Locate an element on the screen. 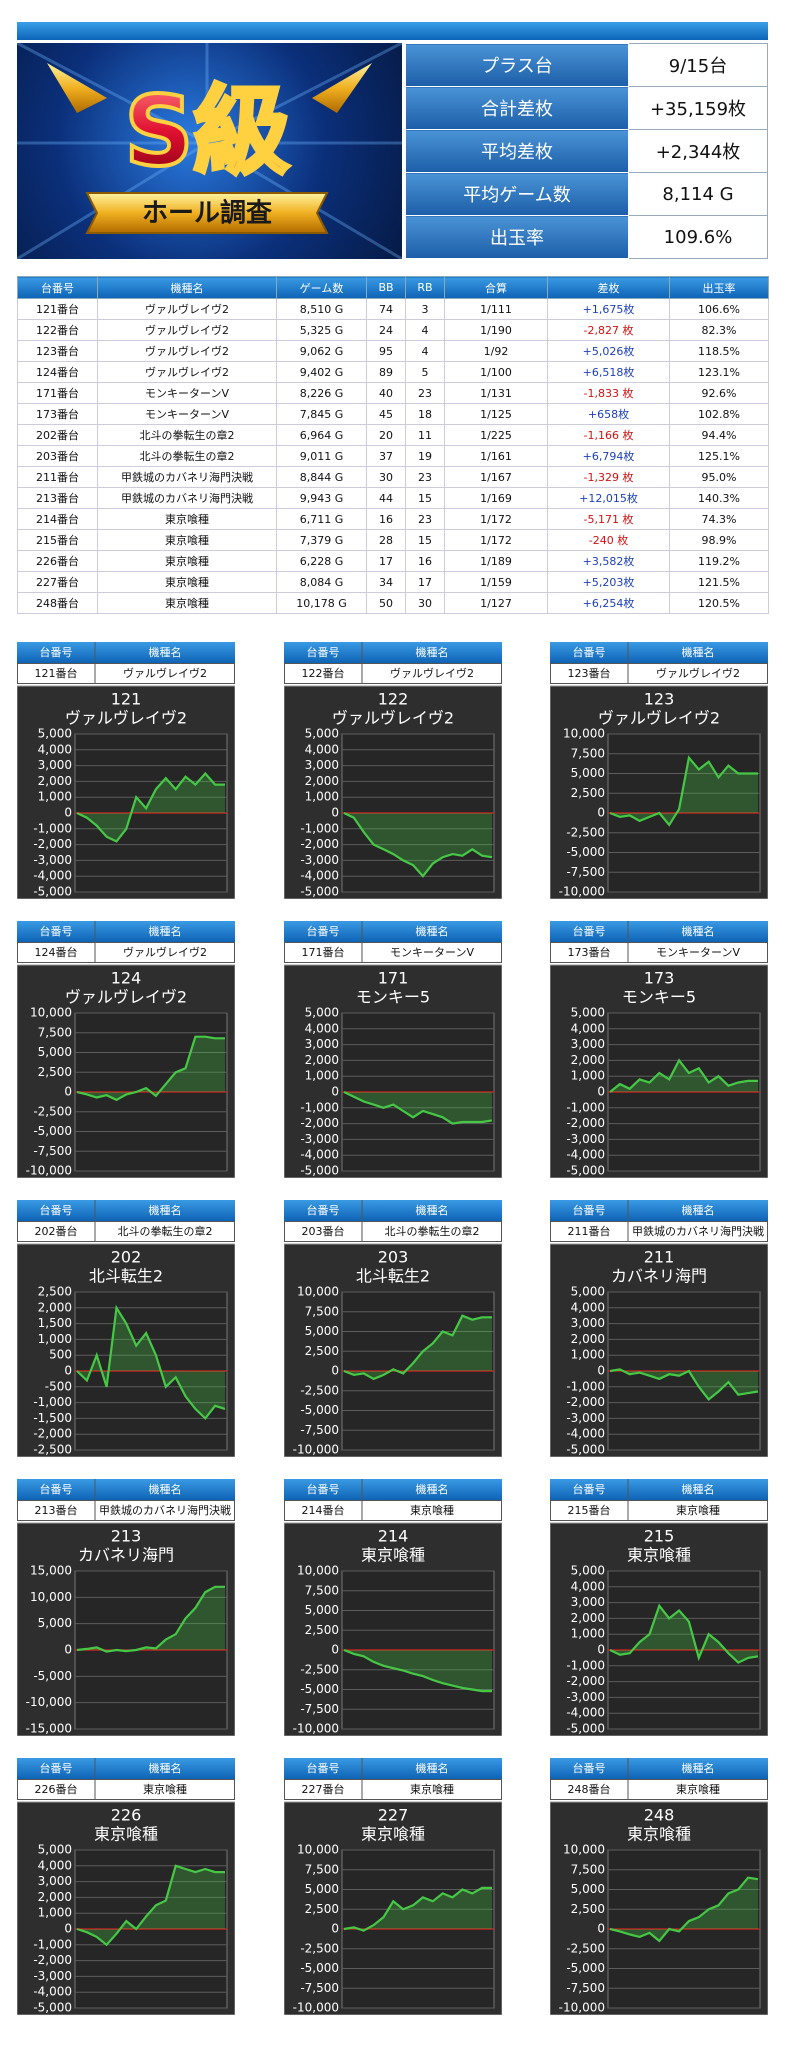 The width and height of the screenshot is (795, 2048). table-cell: 227番台 is located at coordinates (57, 582).